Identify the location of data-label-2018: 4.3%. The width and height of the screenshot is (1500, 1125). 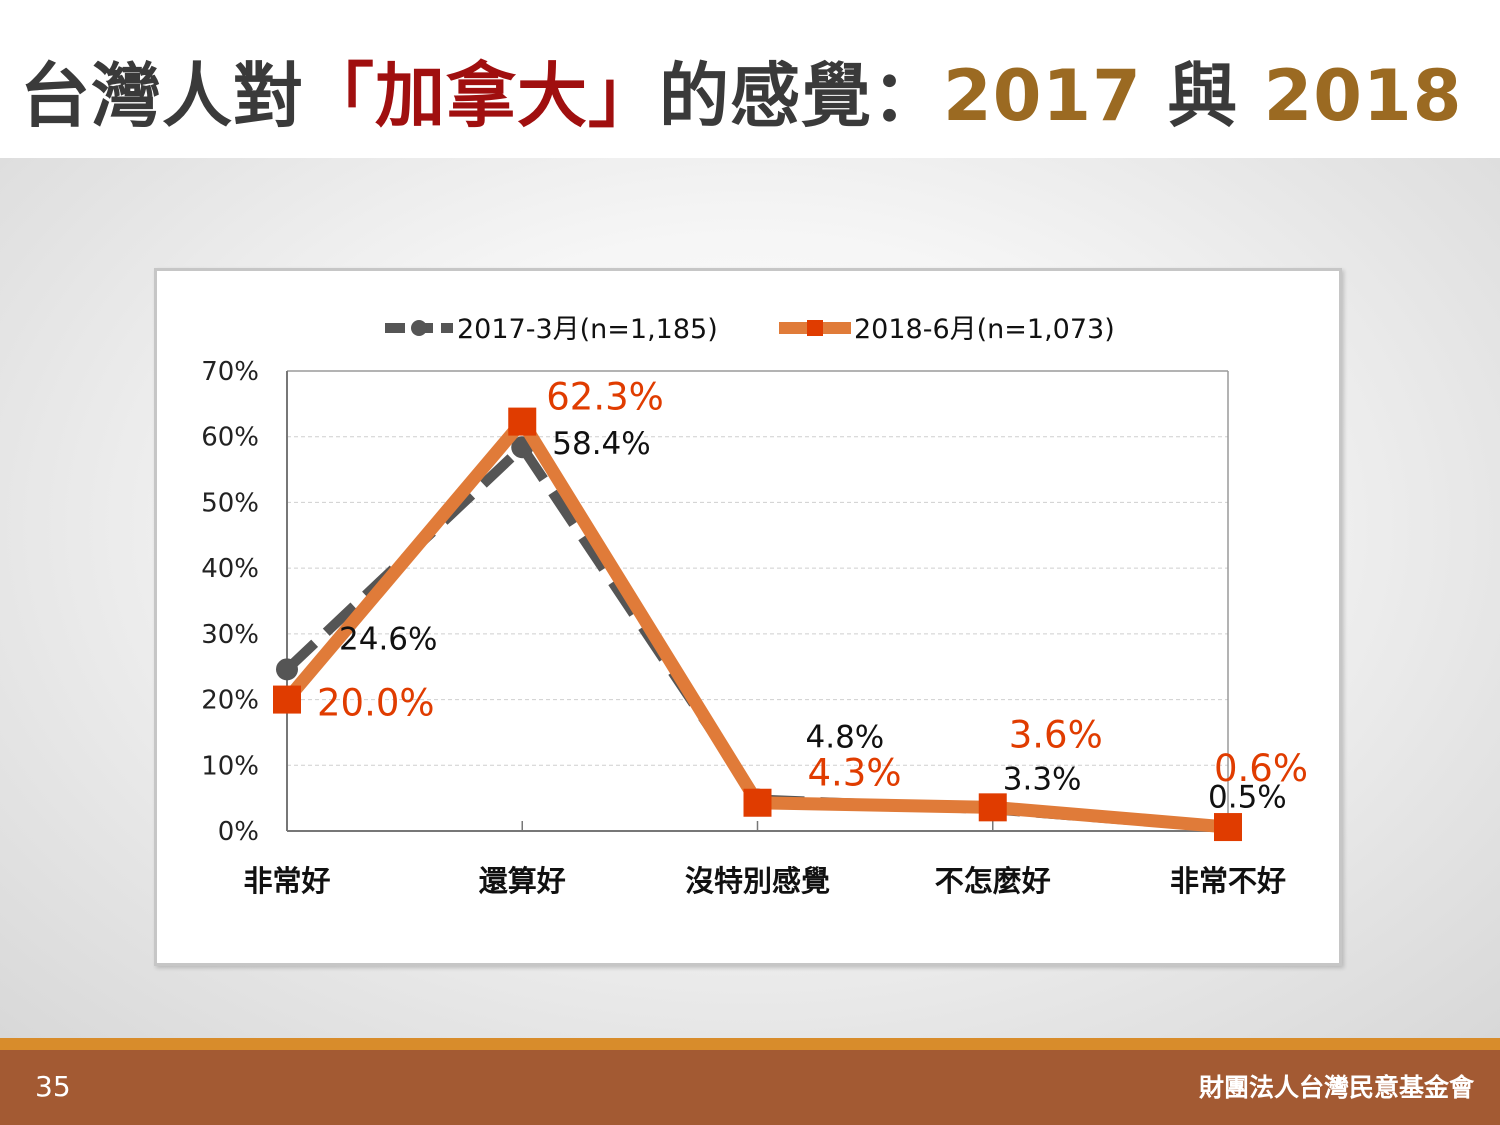
(855, 773).